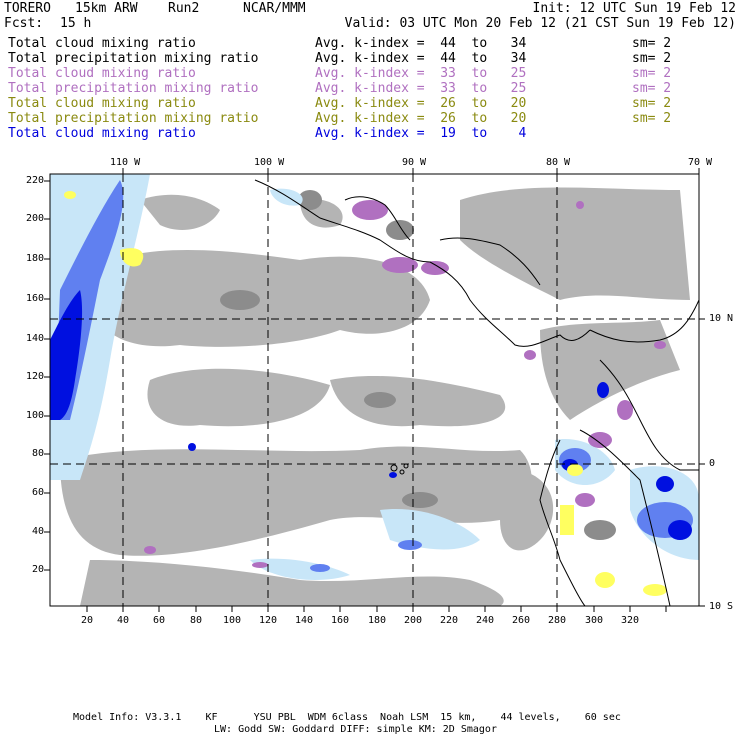 The image size is (740, 740). I want to click on legend-sm-6: sm= 2, so click(652, 118).